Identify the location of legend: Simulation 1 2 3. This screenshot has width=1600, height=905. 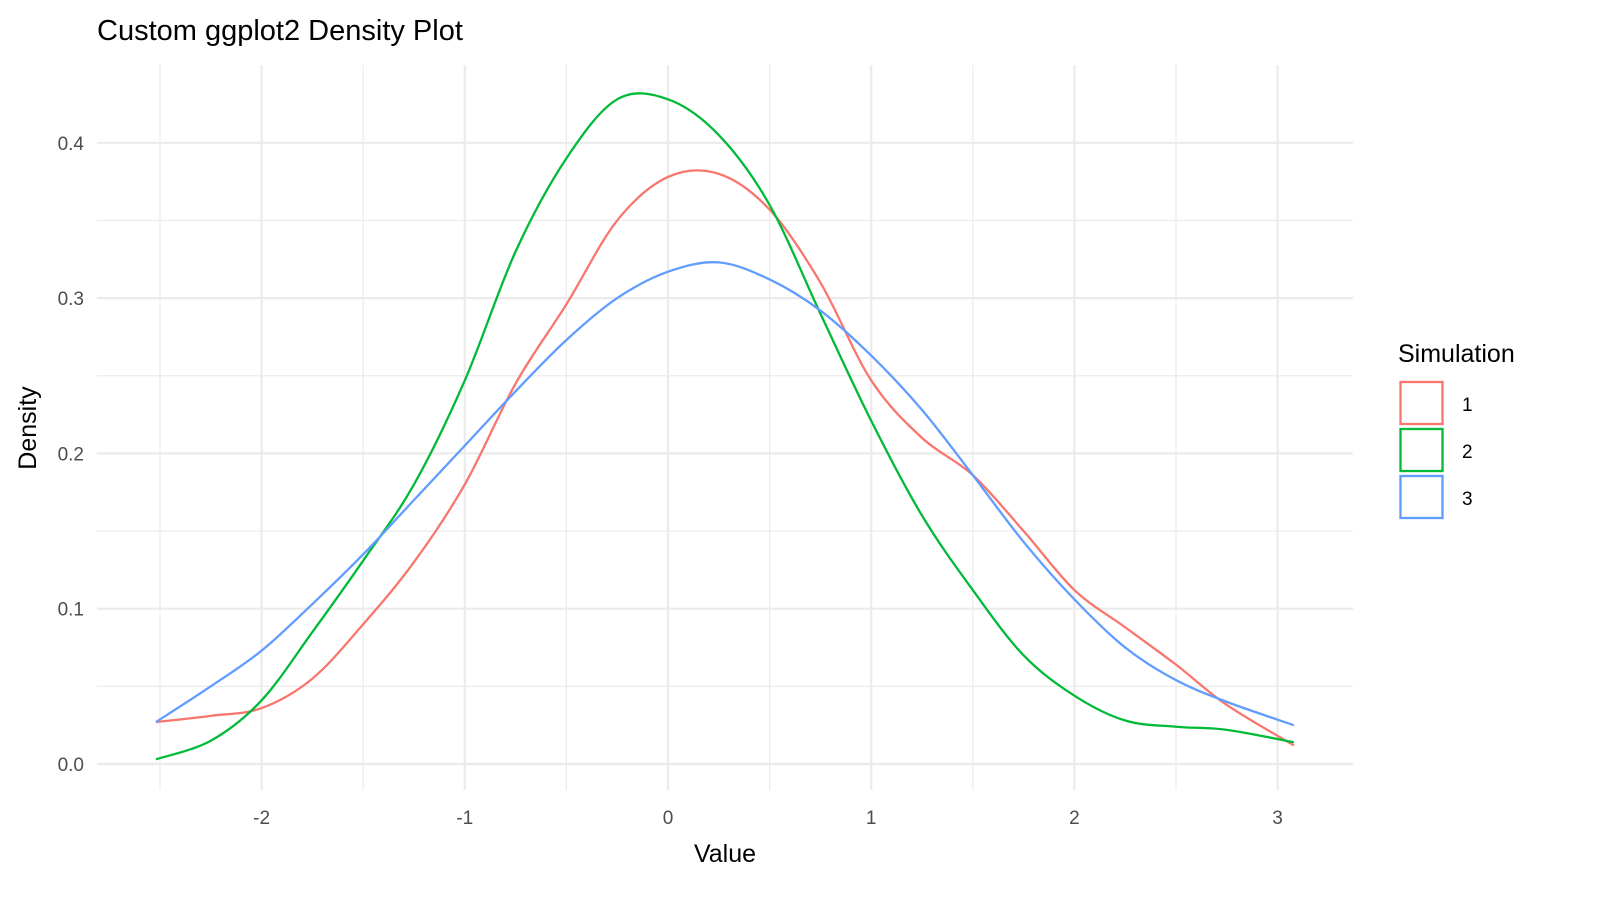
(1456, 430).